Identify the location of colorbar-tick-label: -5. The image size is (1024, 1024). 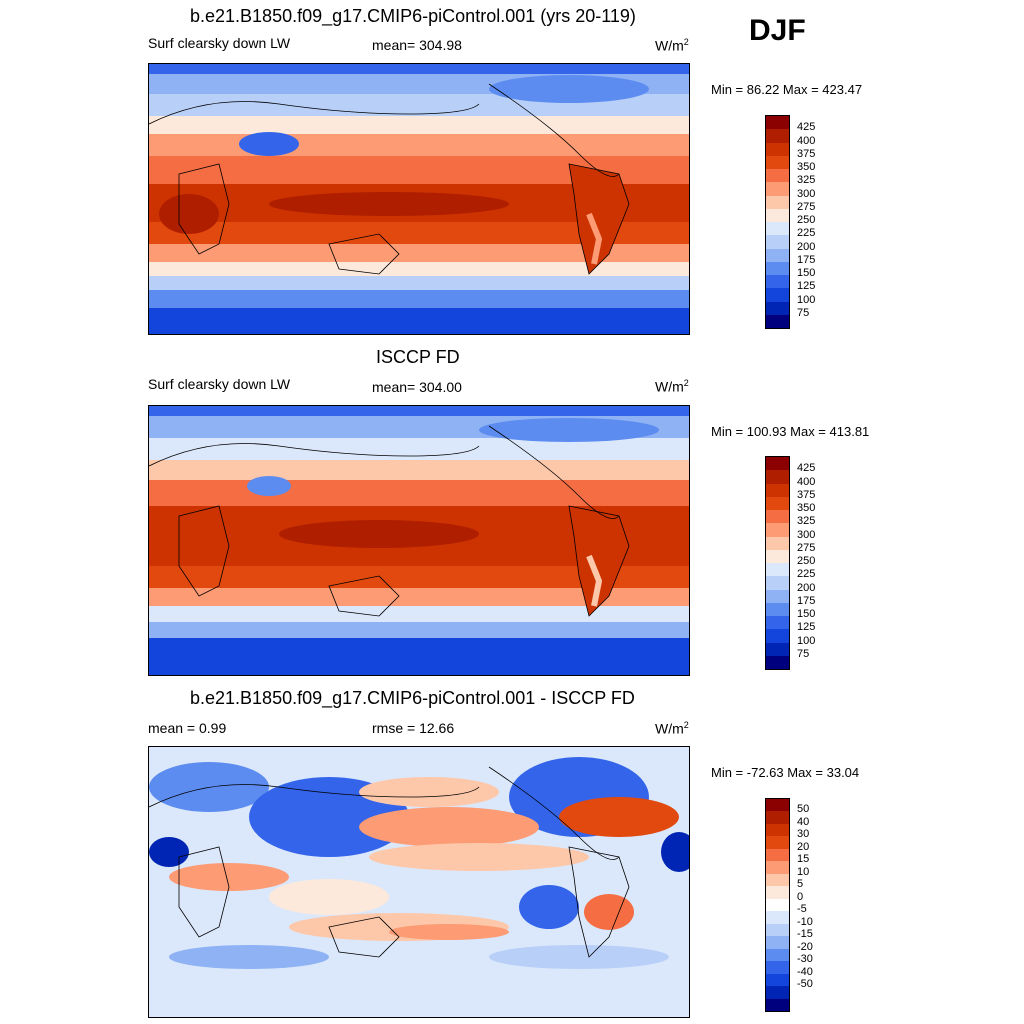
(802, 909).